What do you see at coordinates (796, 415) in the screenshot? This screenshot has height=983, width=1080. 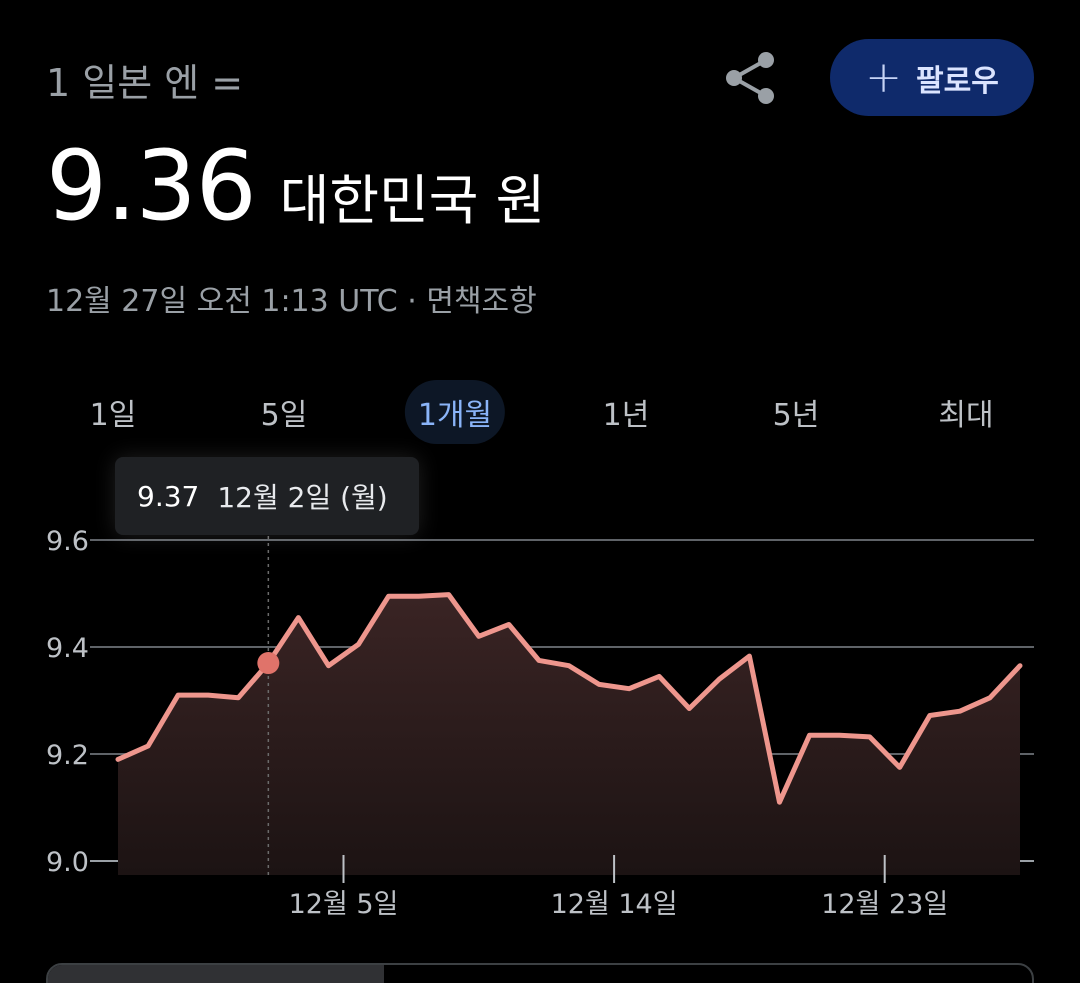 I see `tab-5y: 5년` at bounding box center [796, 415].